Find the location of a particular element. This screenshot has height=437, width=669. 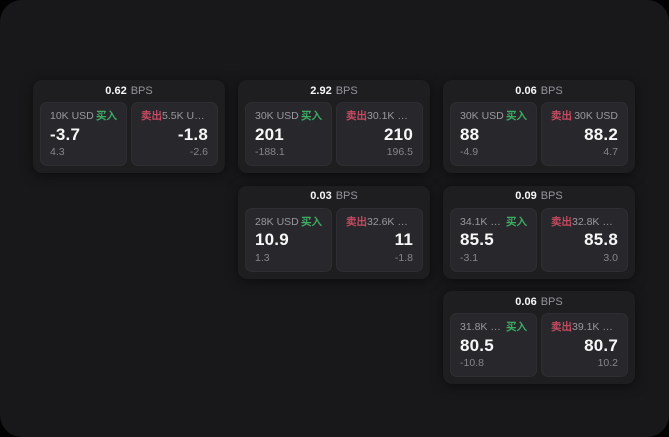

buy-amount: 31.8K USD is located at coordinates (483, 327).